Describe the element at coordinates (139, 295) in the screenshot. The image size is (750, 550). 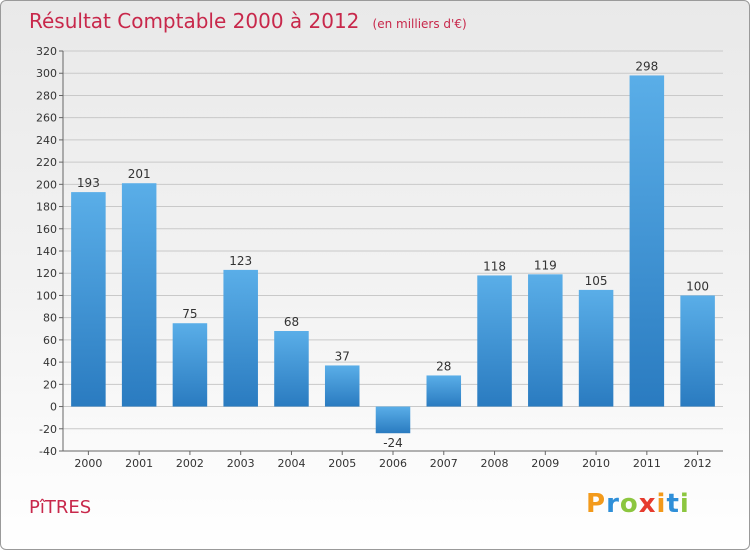
I see `bar-2001` at that location.